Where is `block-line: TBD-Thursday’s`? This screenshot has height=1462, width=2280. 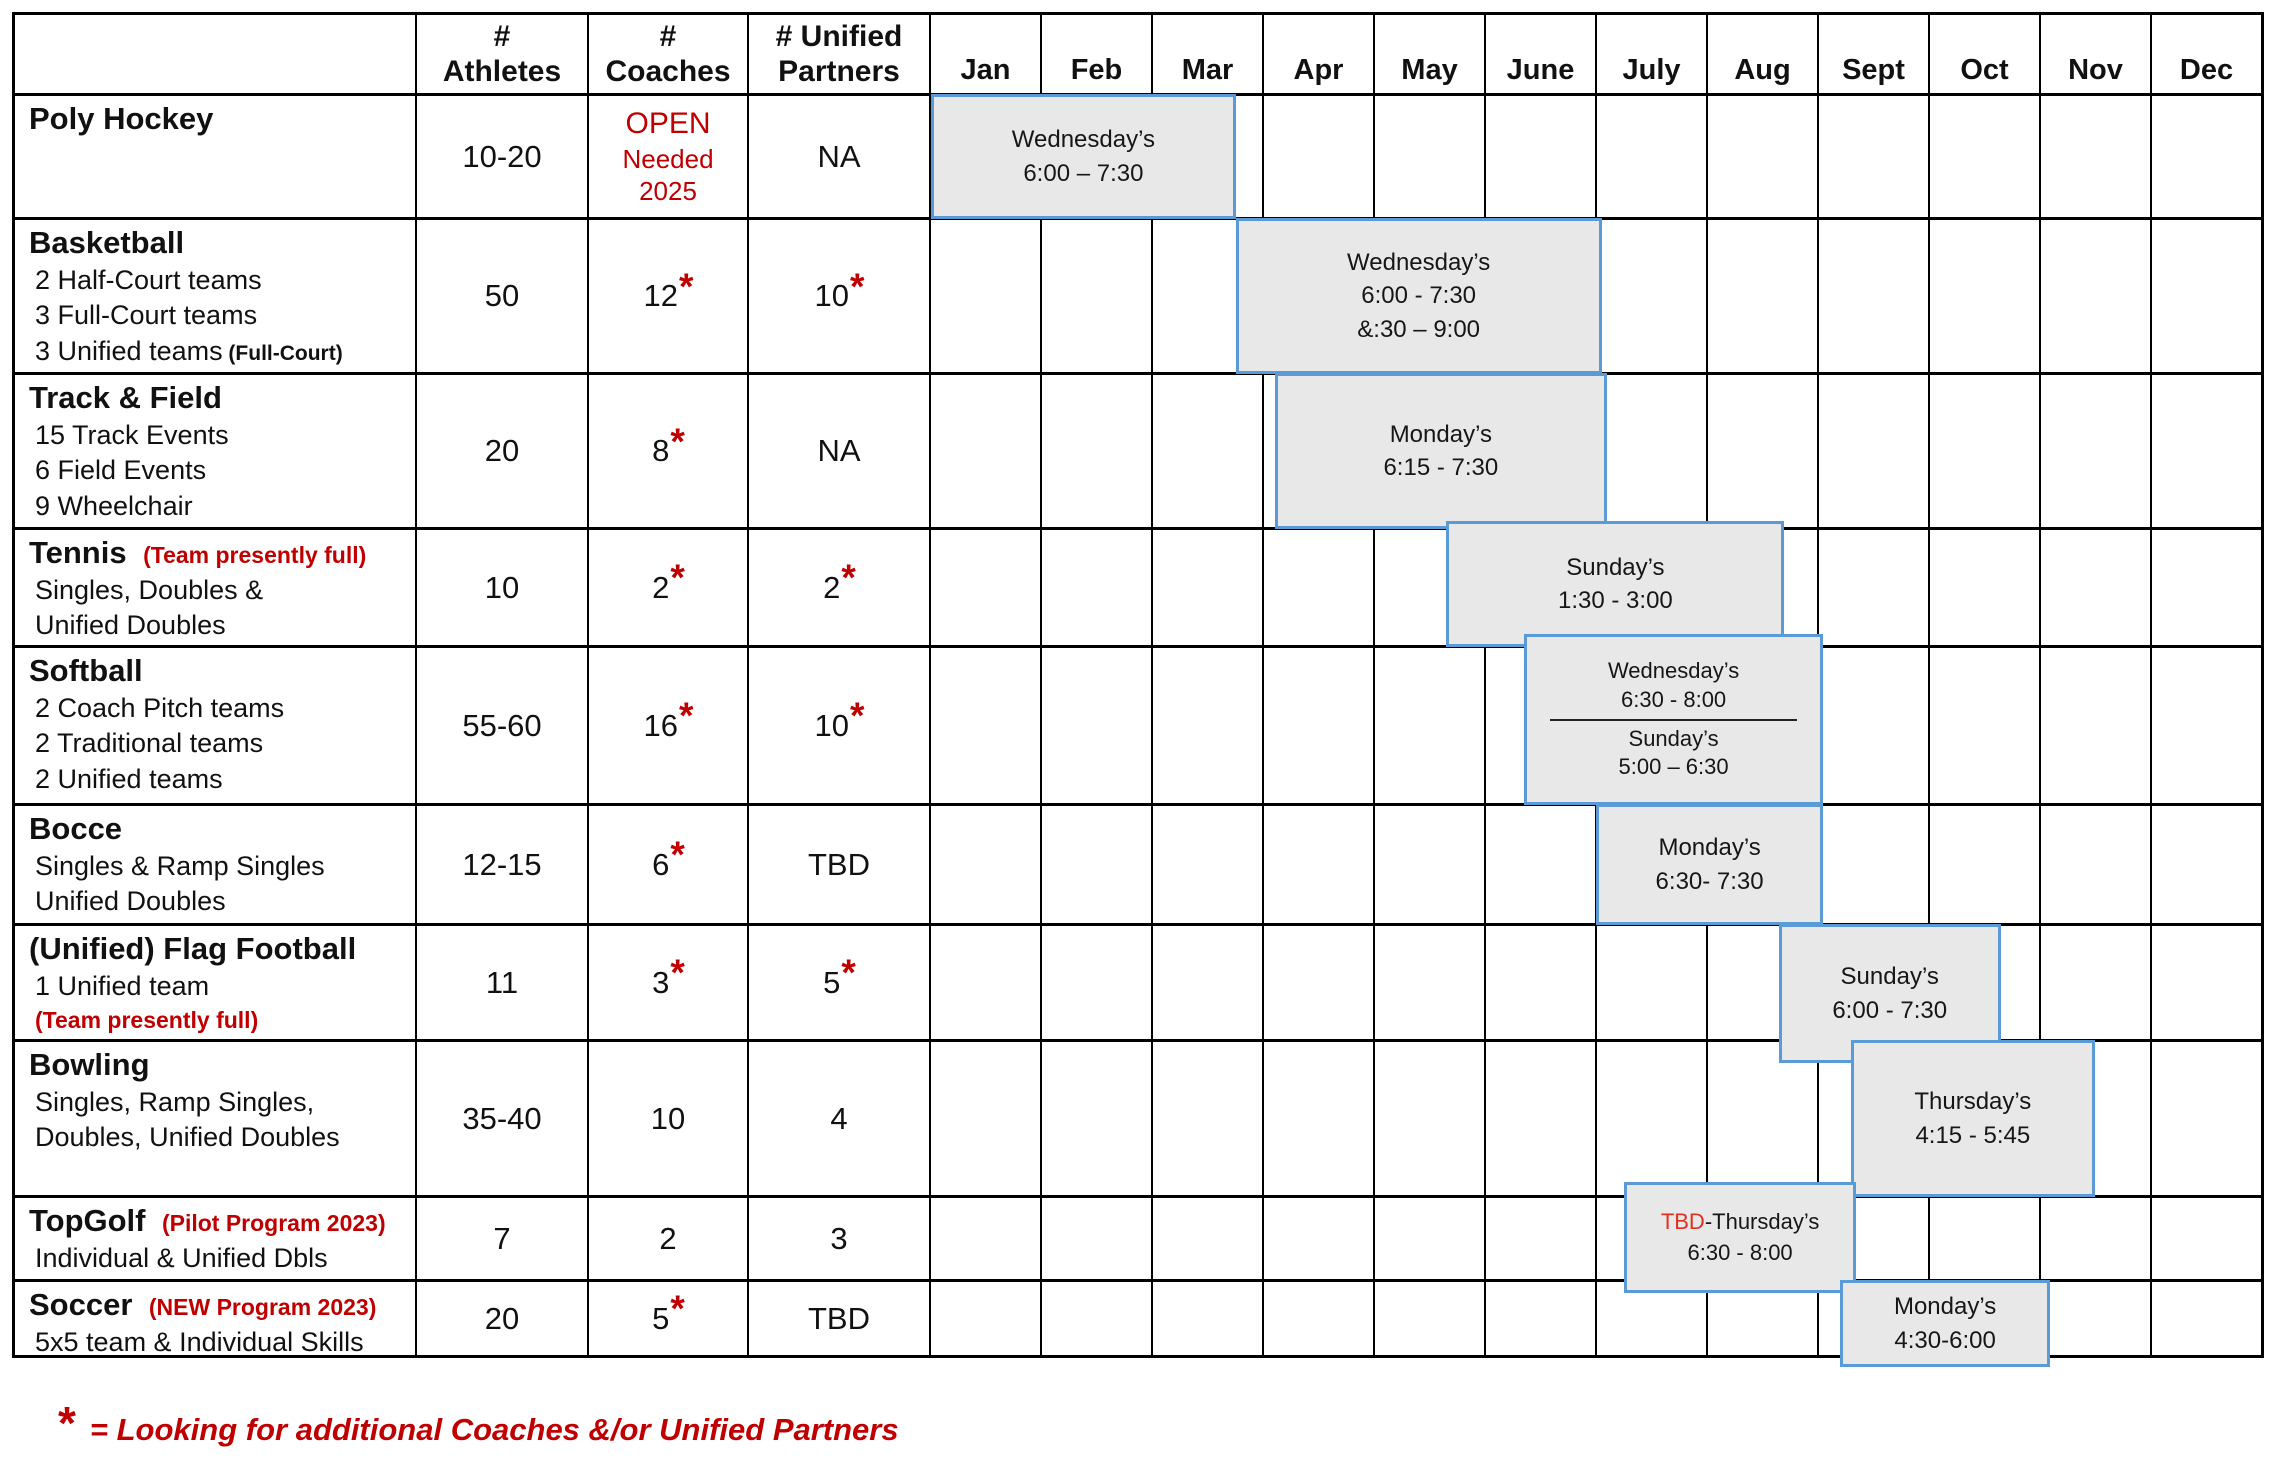 block-line: TBD-Thursday’s is located at coordinates (1740, 1222).